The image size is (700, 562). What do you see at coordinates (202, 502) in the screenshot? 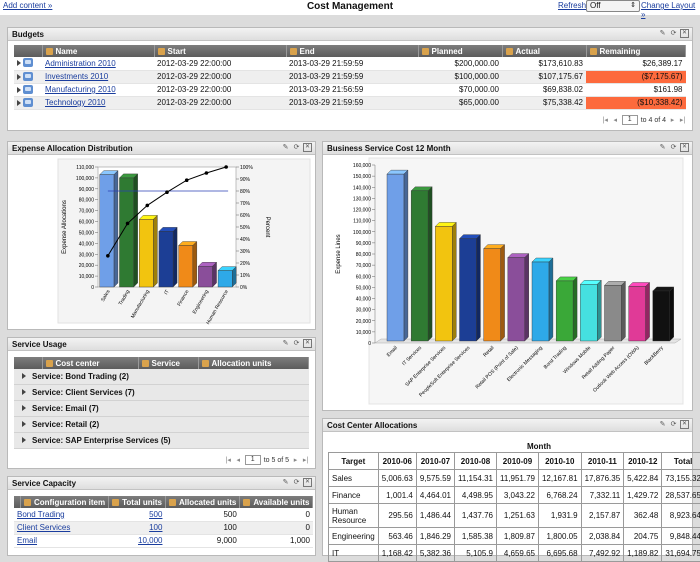
I see `col-allocated-units: Allocated units` at bounding box center [202, 502].